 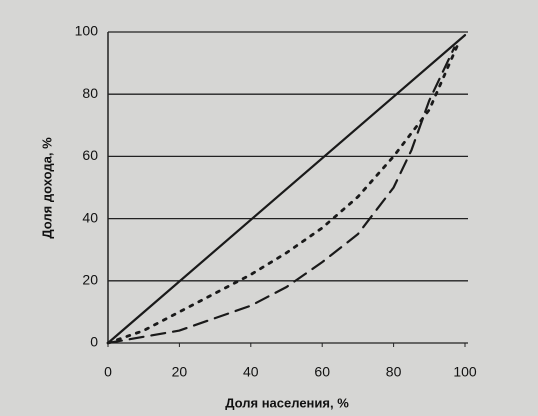 I want to click on y-tick-label: 80, so click(x=90, y=93).